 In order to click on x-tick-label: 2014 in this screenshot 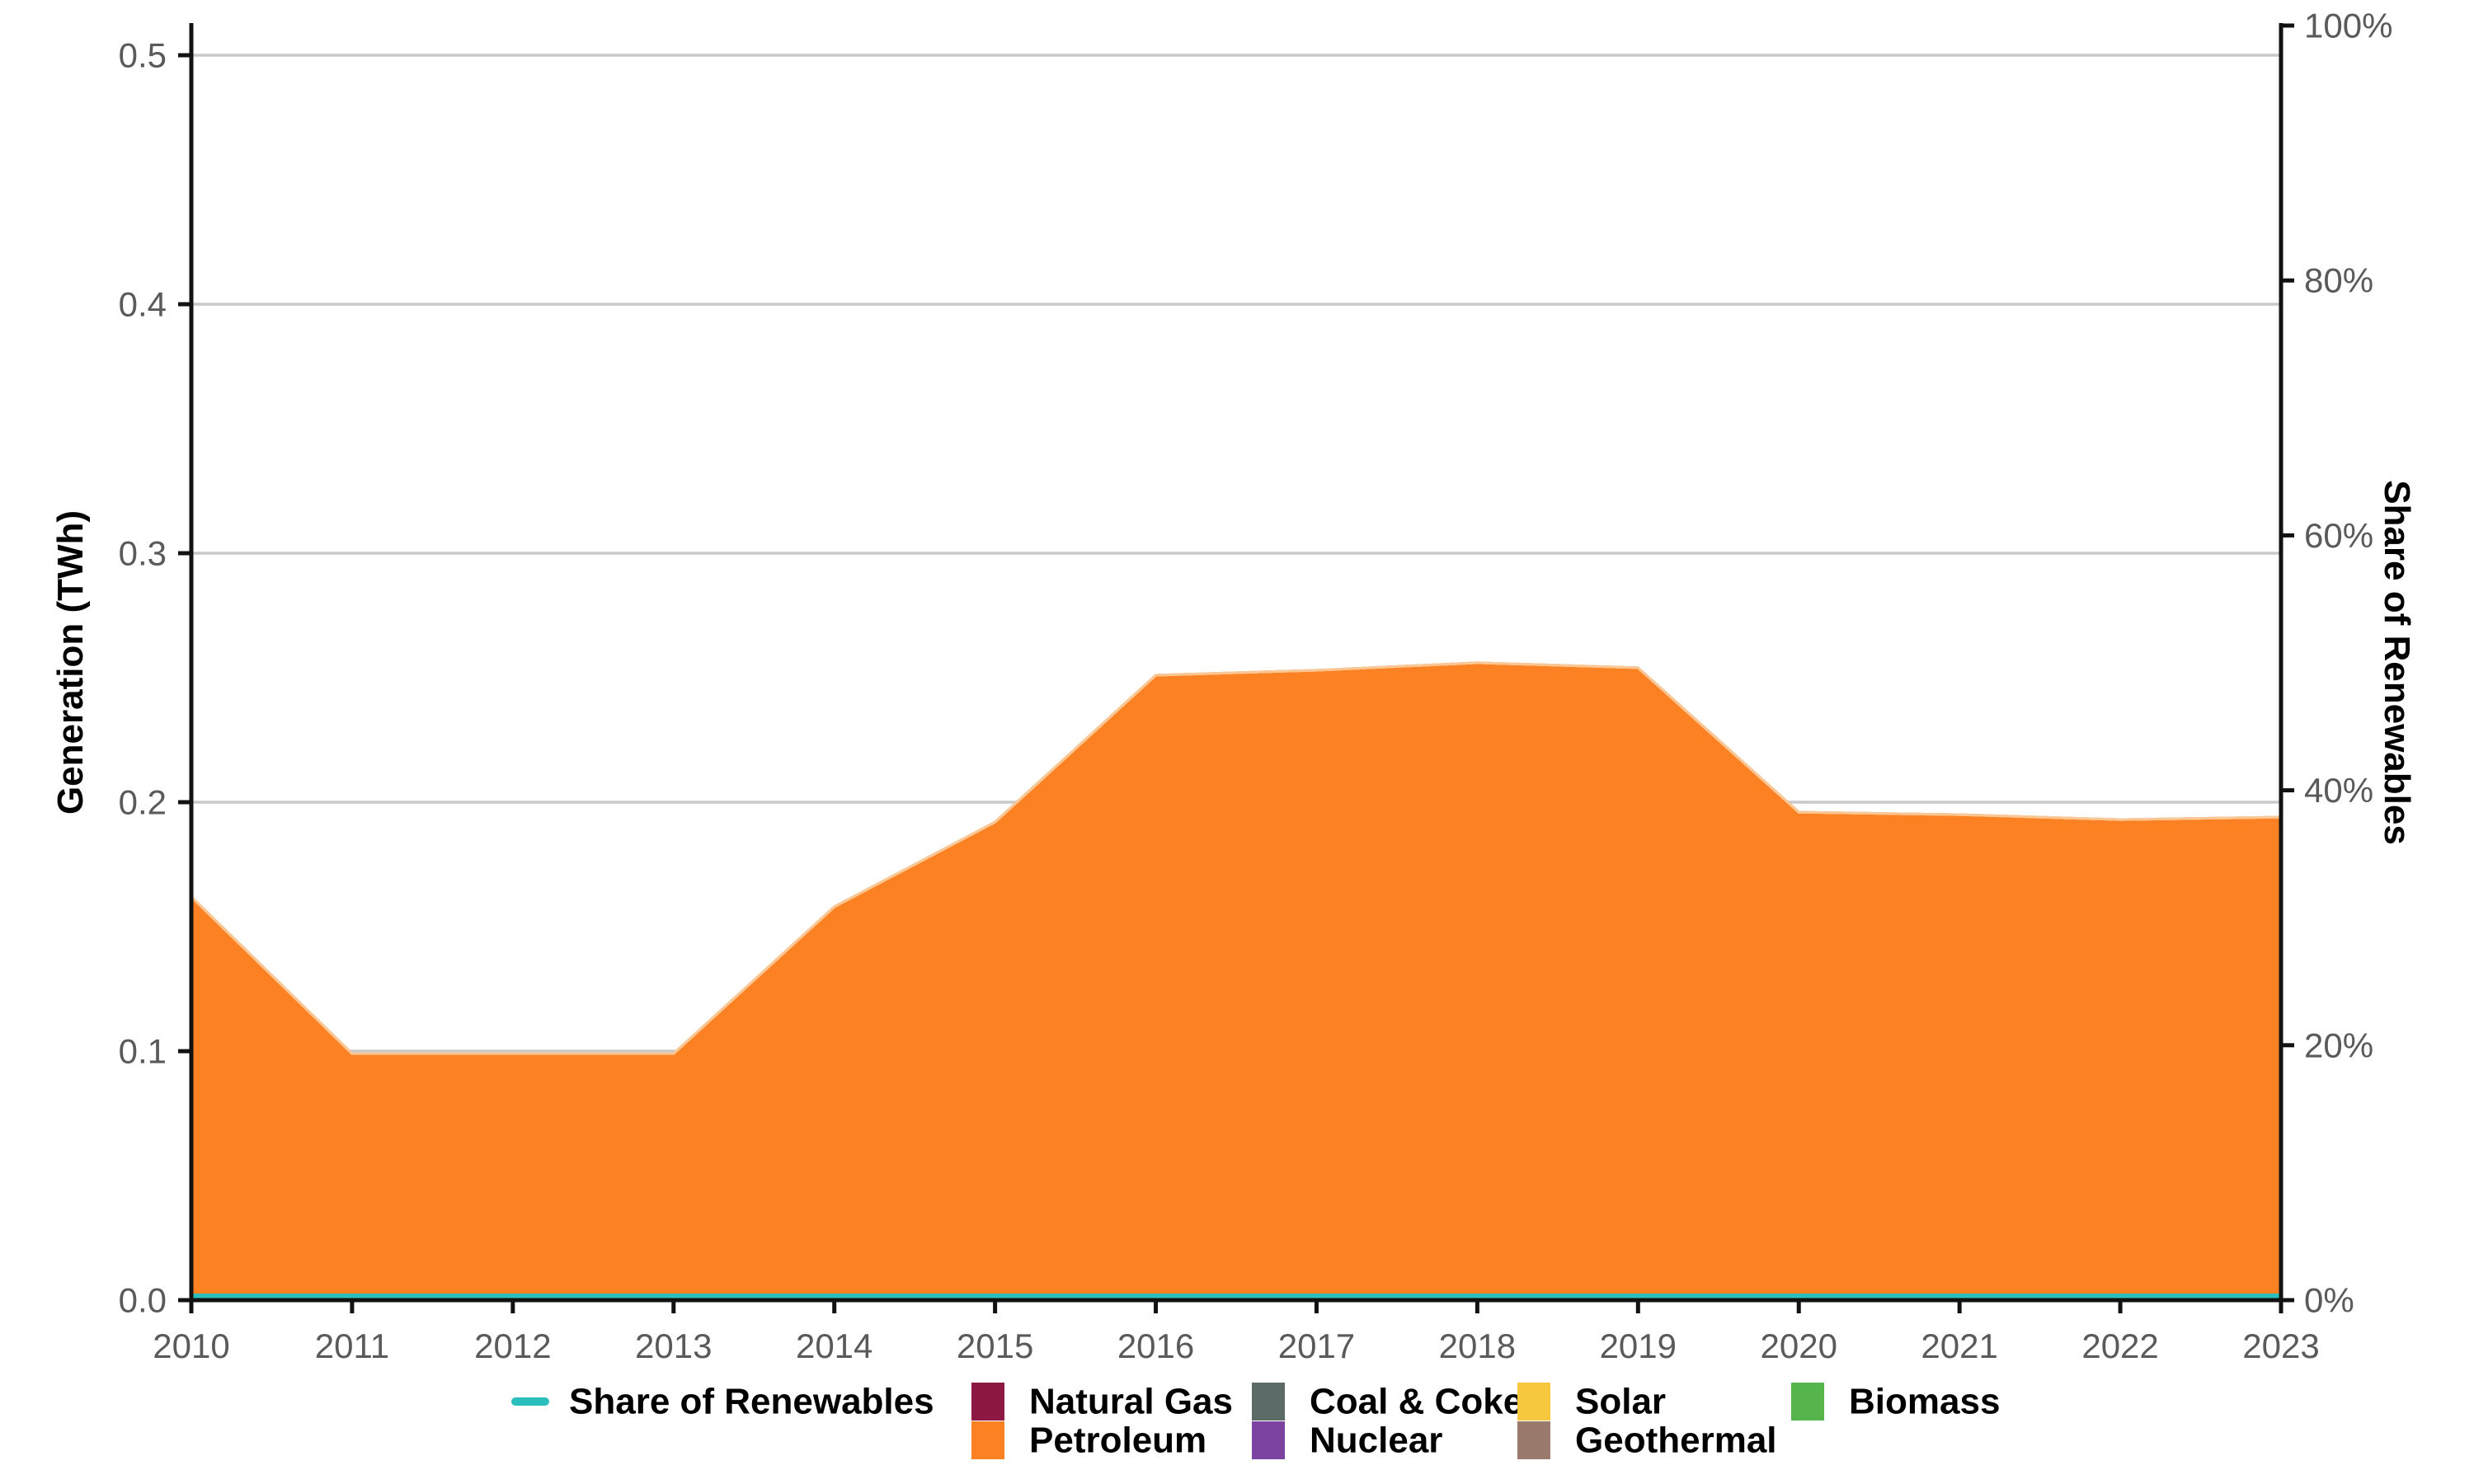, I will do `click(834, 1346)`.